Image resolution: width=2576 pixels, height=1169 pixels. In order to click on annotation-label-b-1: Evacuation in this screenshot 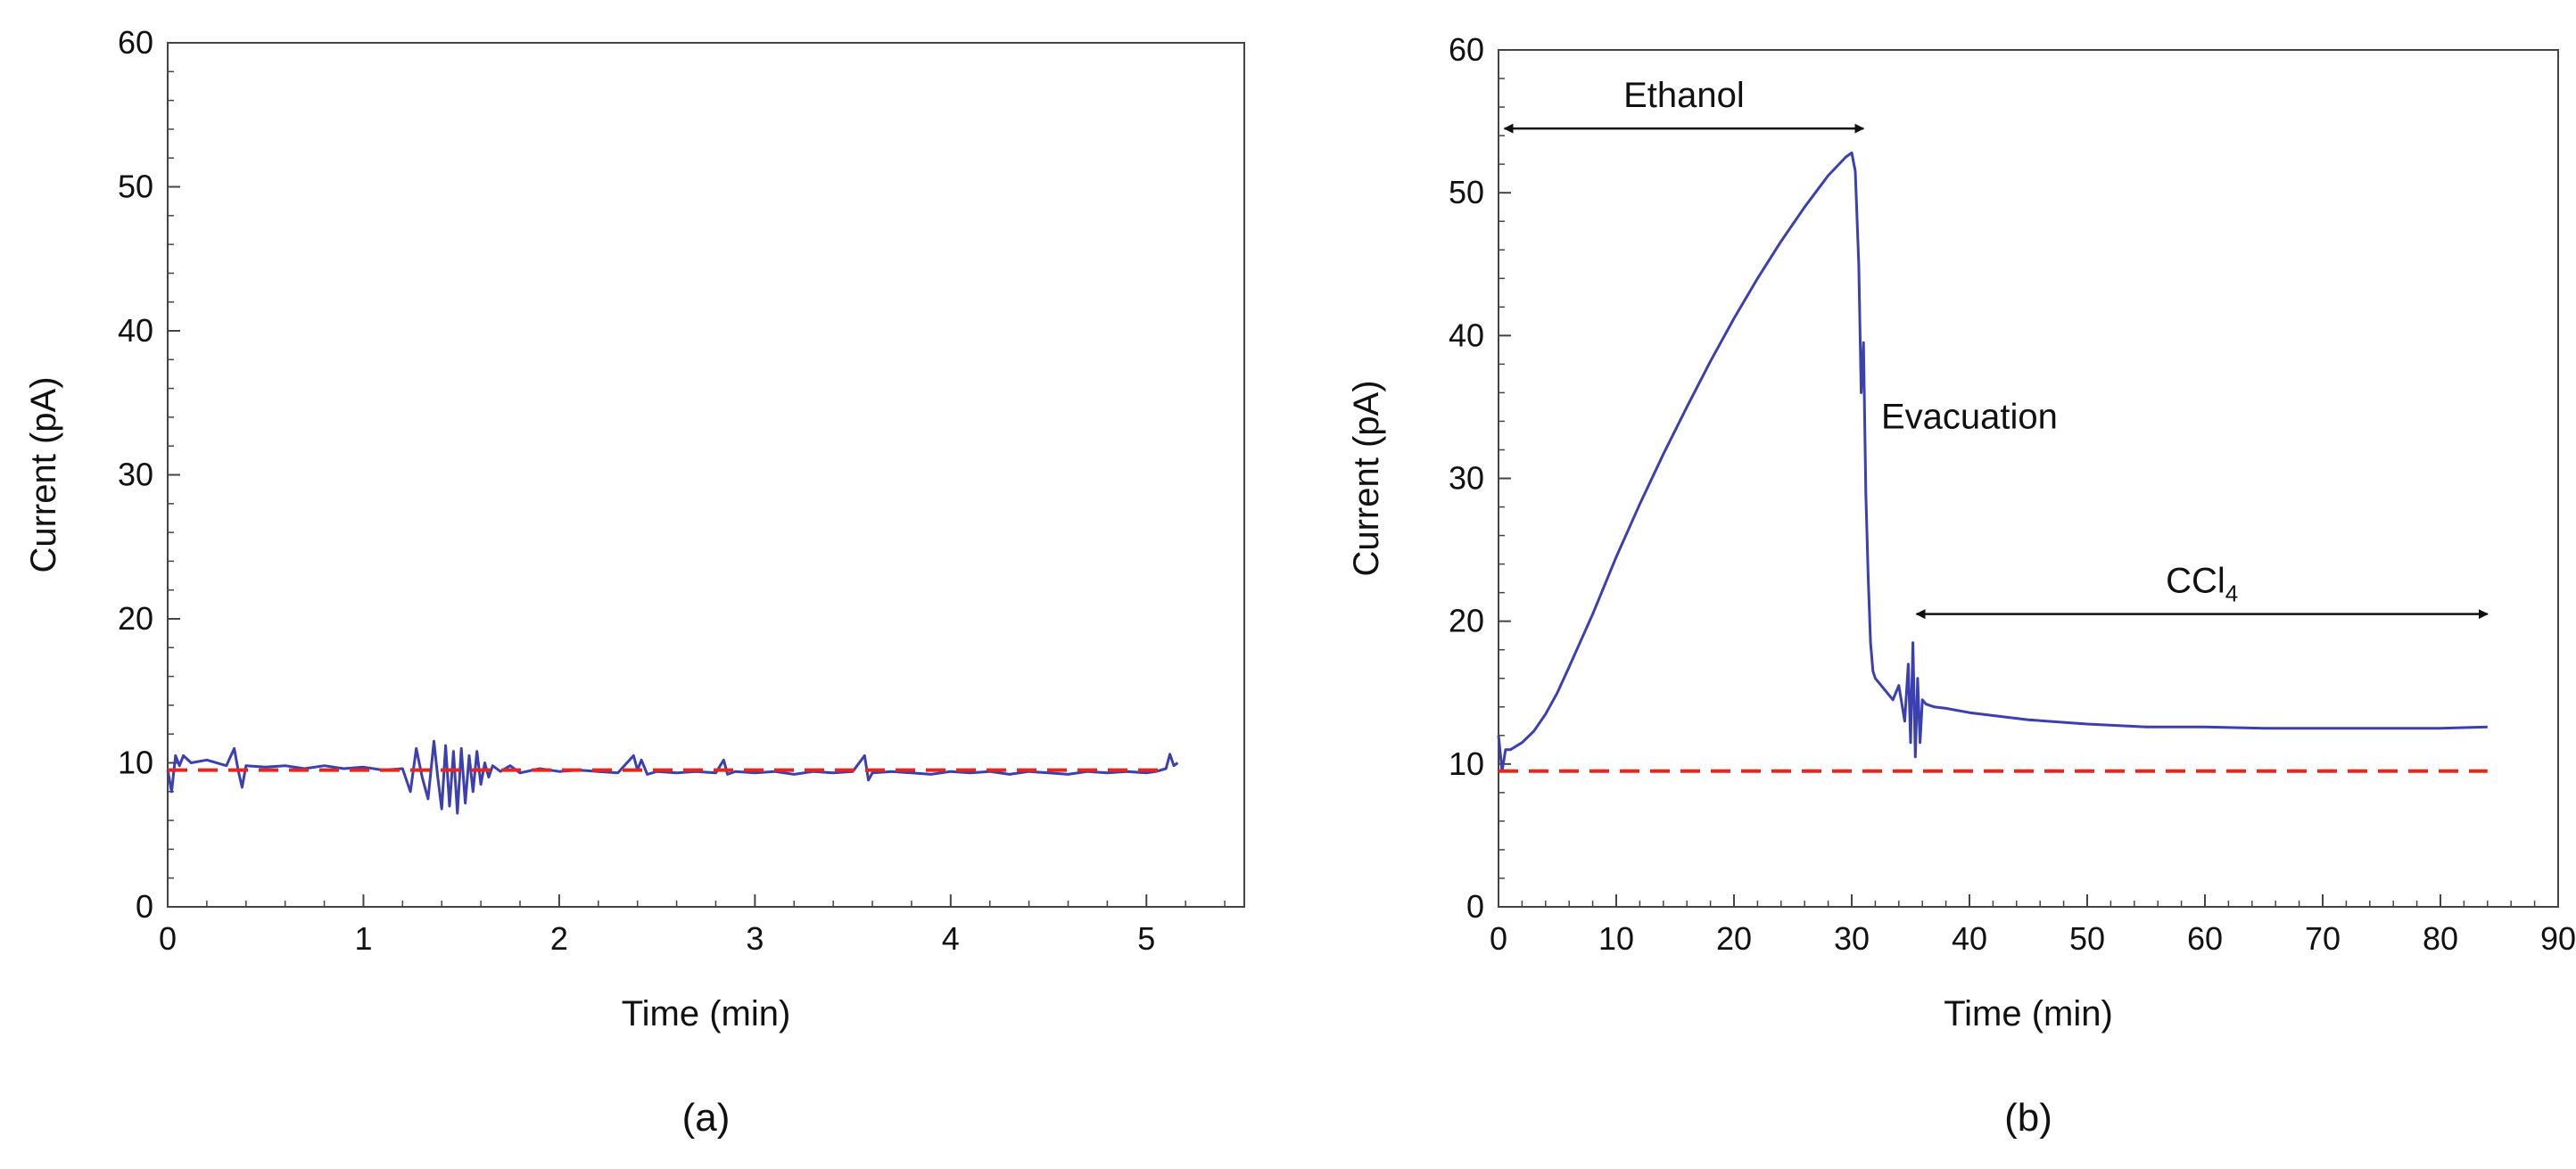, I will do `click(1970, 416)`.